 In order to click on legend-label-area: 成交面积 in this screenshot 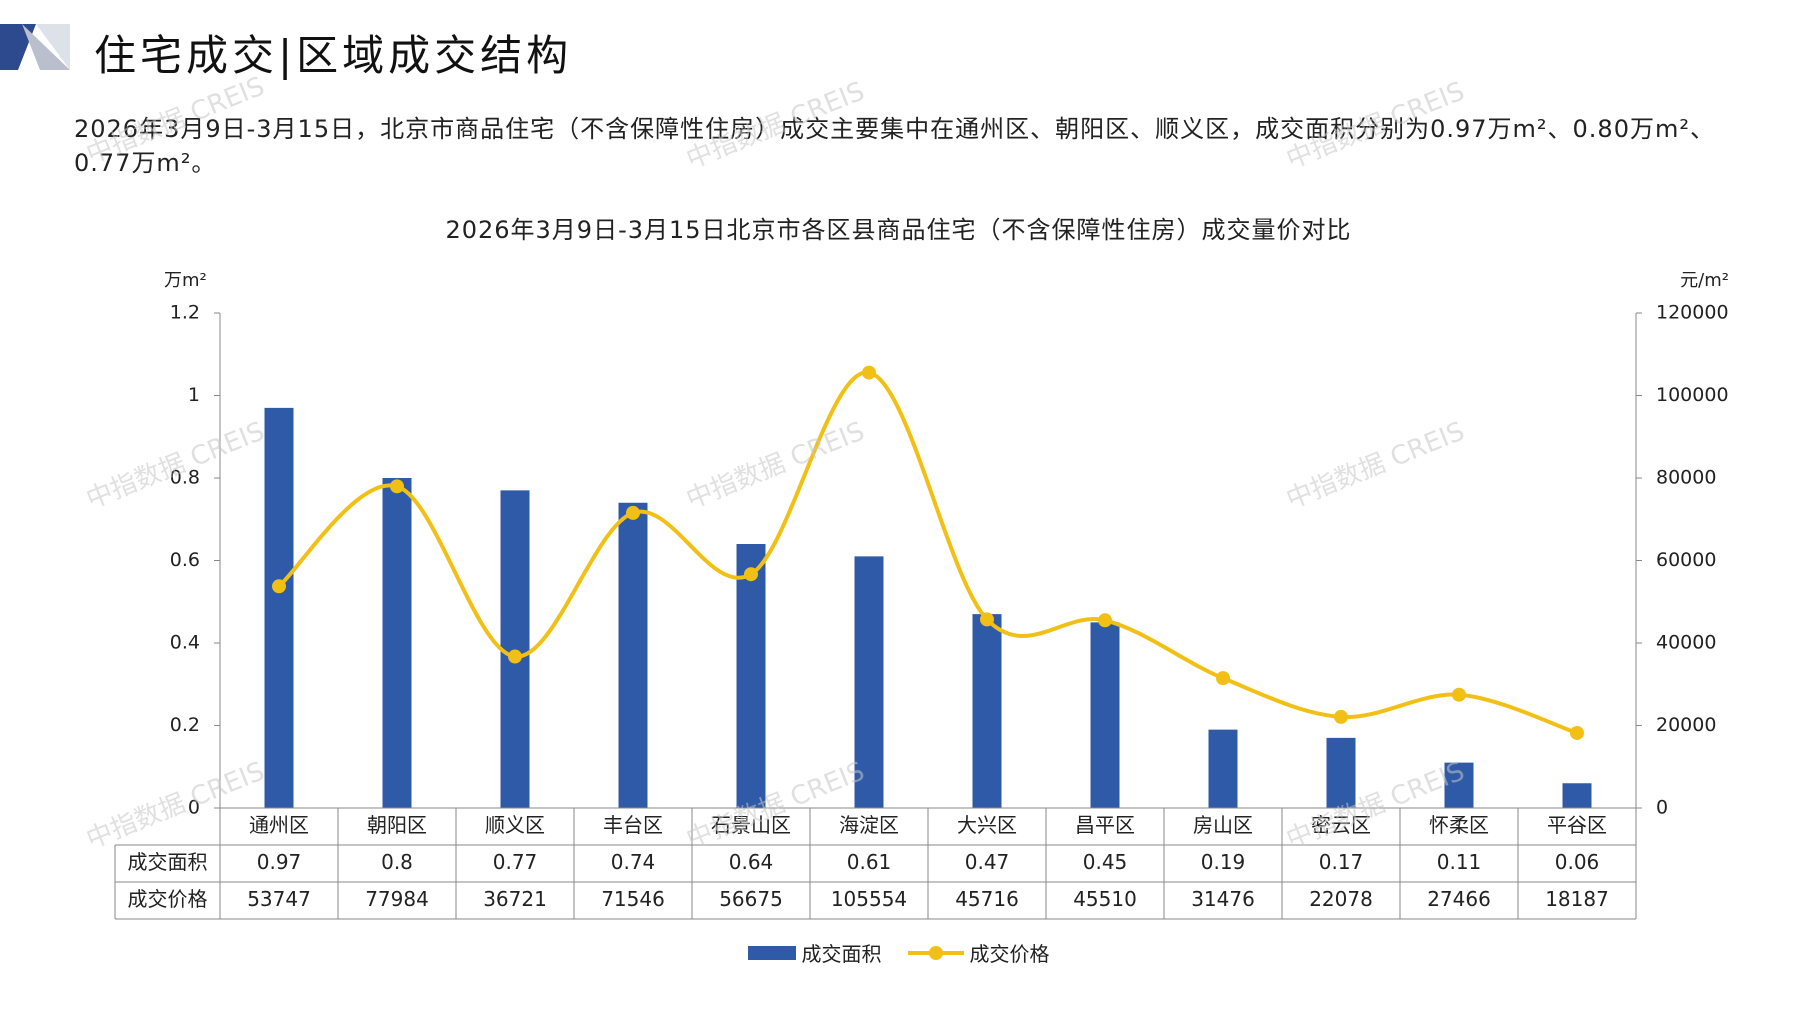, I will do `click(841, 954)`.